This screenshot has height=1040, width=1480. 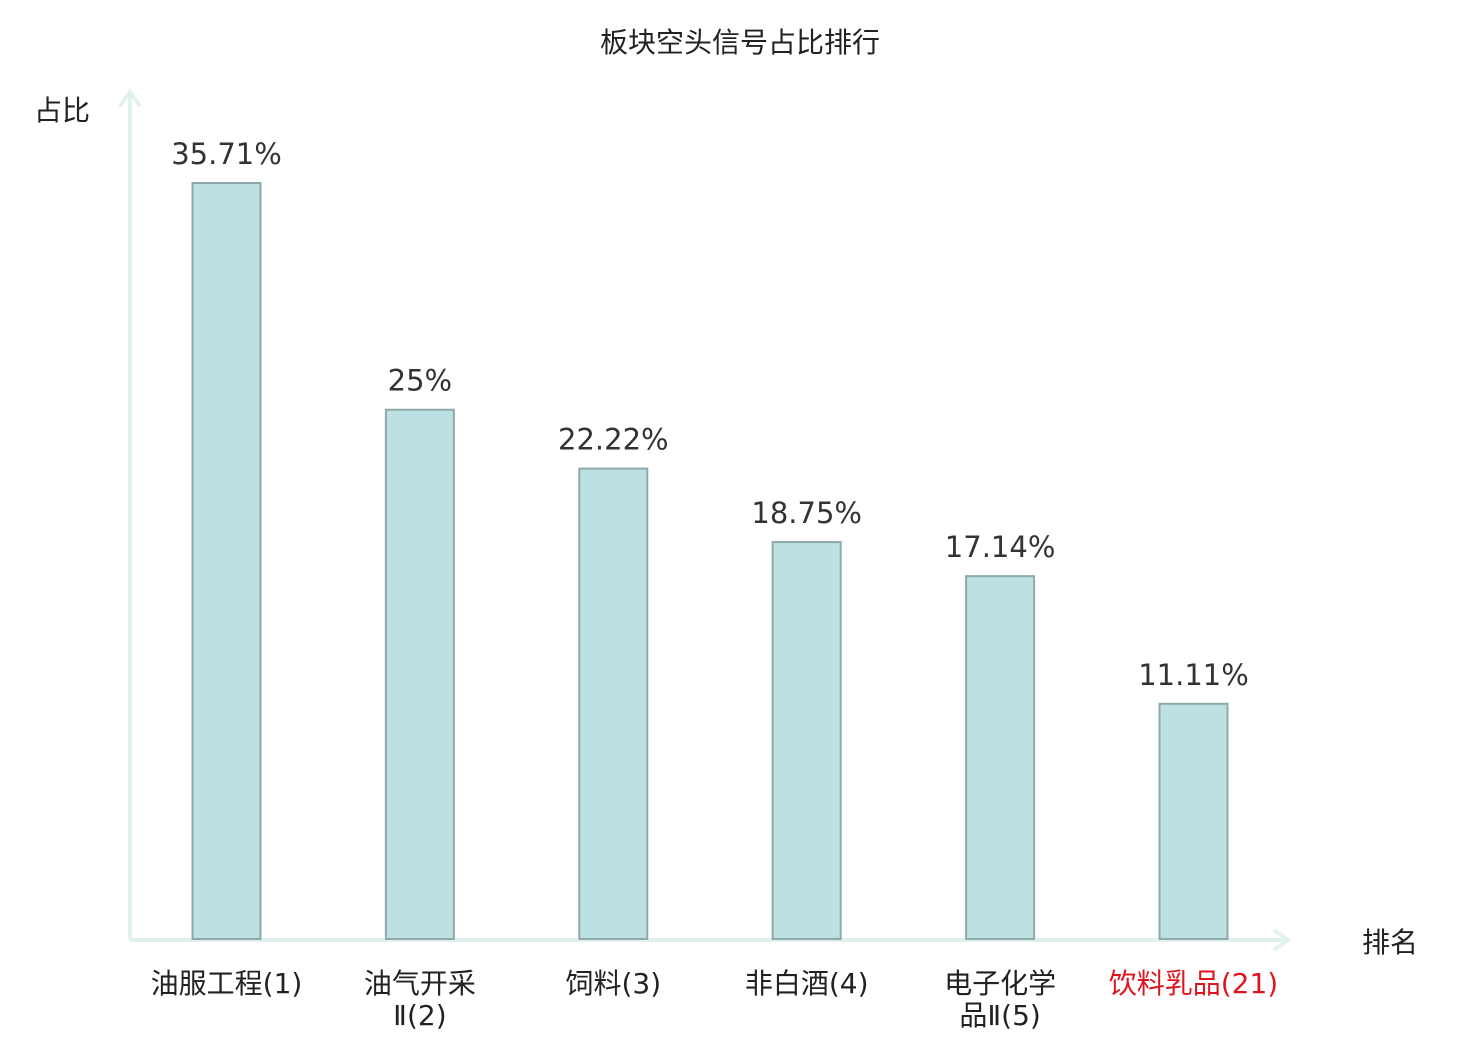 What do you see at coordinates (420, 381) in the screenshot?
I see `data-label-2: 25%` at bounding box center [420, 381].